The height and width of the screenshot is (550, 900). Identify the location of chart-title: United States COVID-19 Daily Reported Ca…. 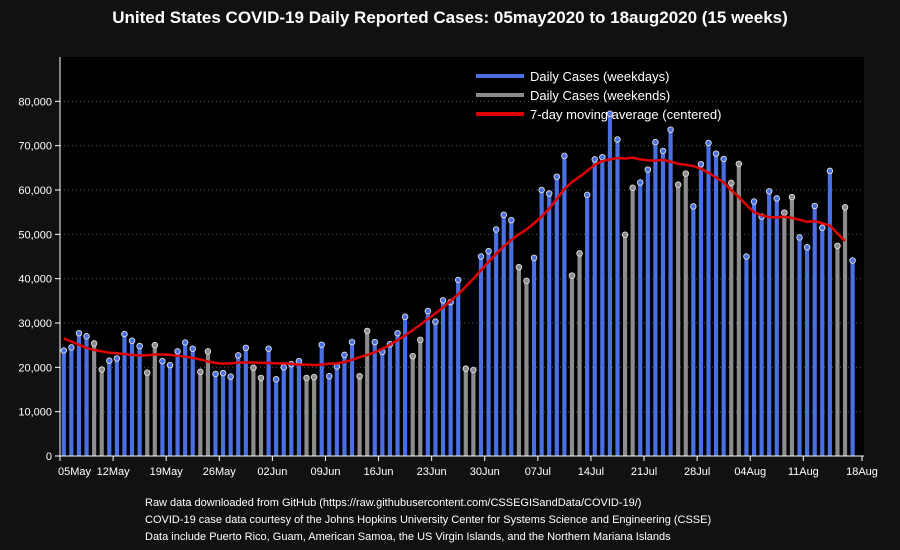
(450, 17).